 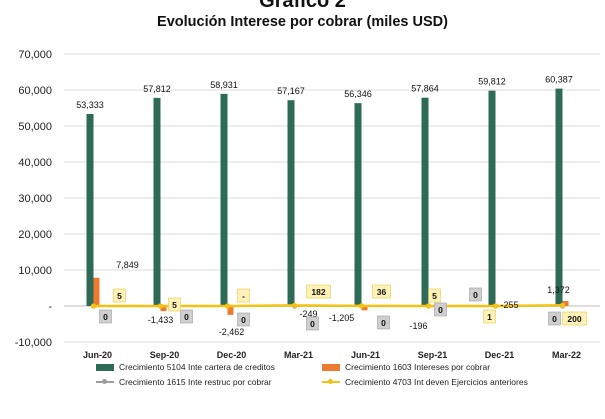 What do you see at coordinates (558, 290) in the screenshot?
I see `data-label-series-2: 1,372` at bounding box center [558, 290].